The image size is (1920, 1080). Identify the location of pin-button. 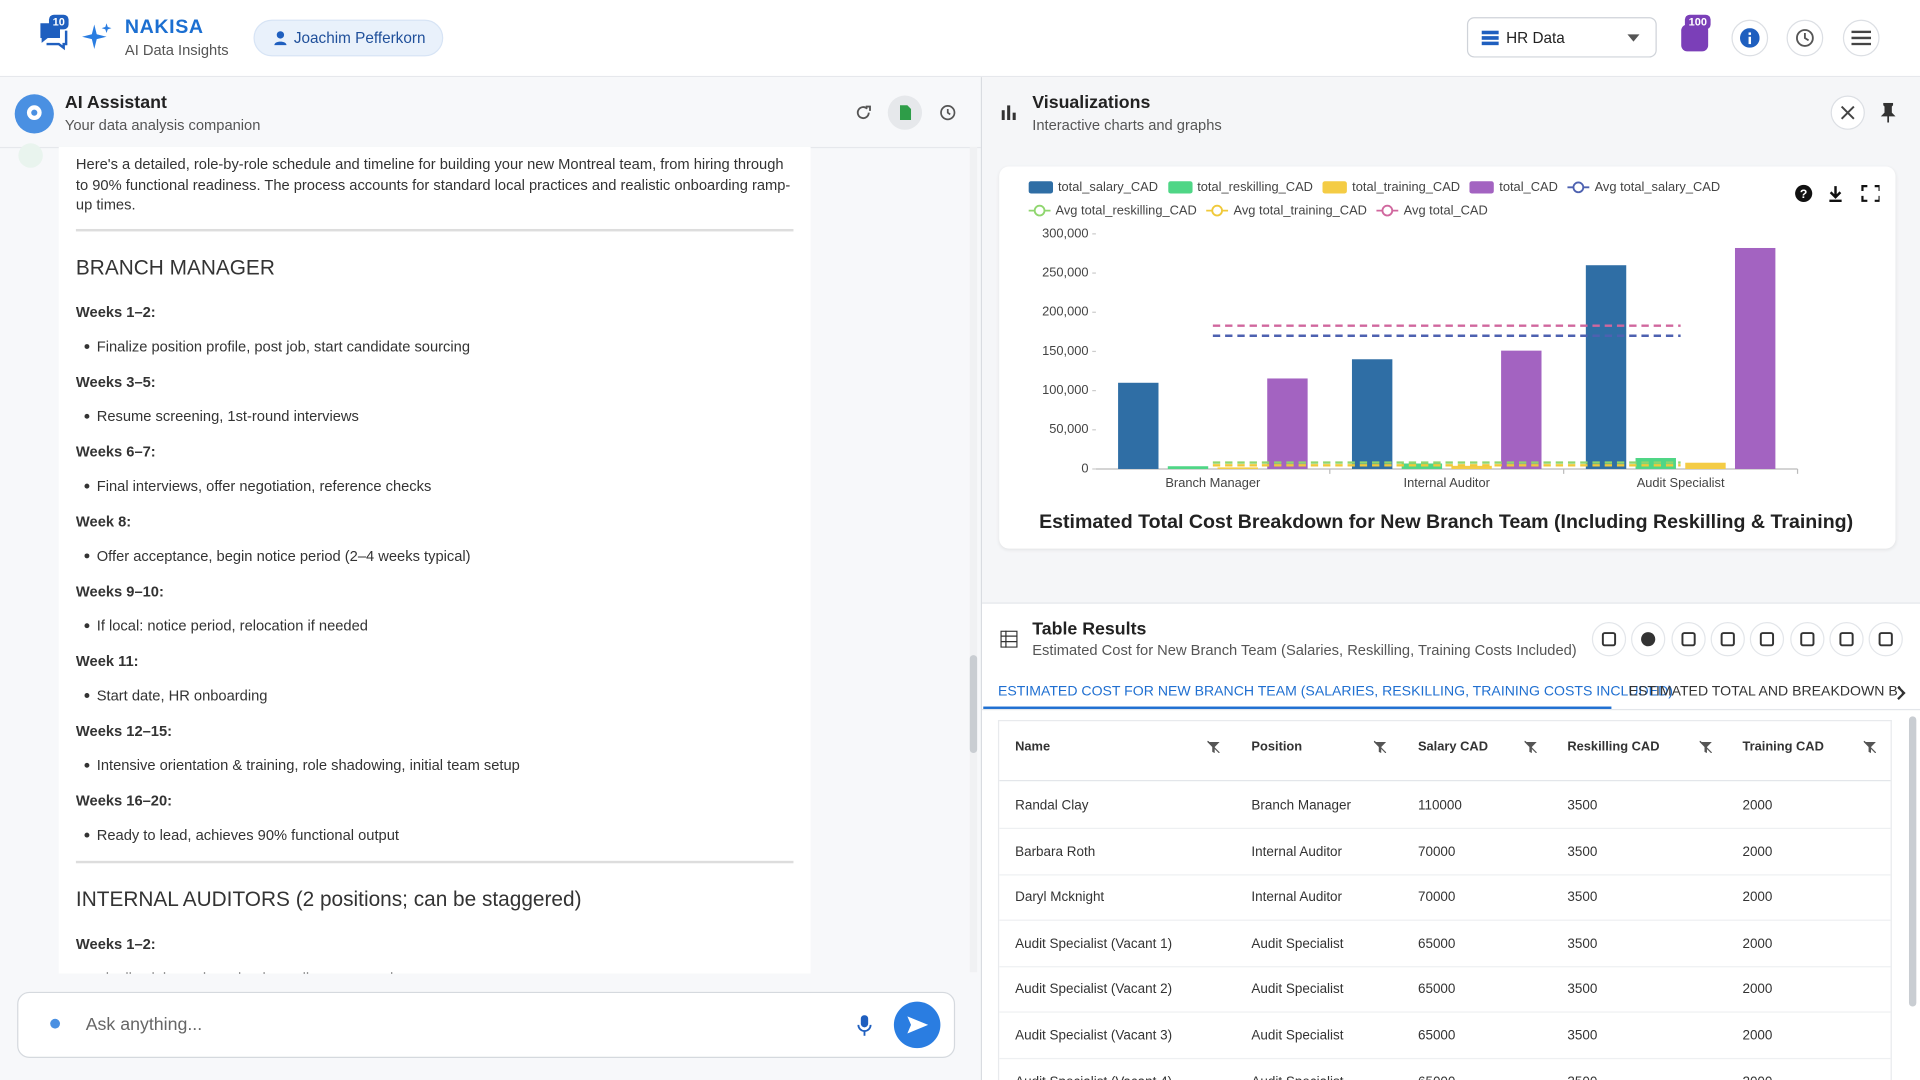
(1688, 639).